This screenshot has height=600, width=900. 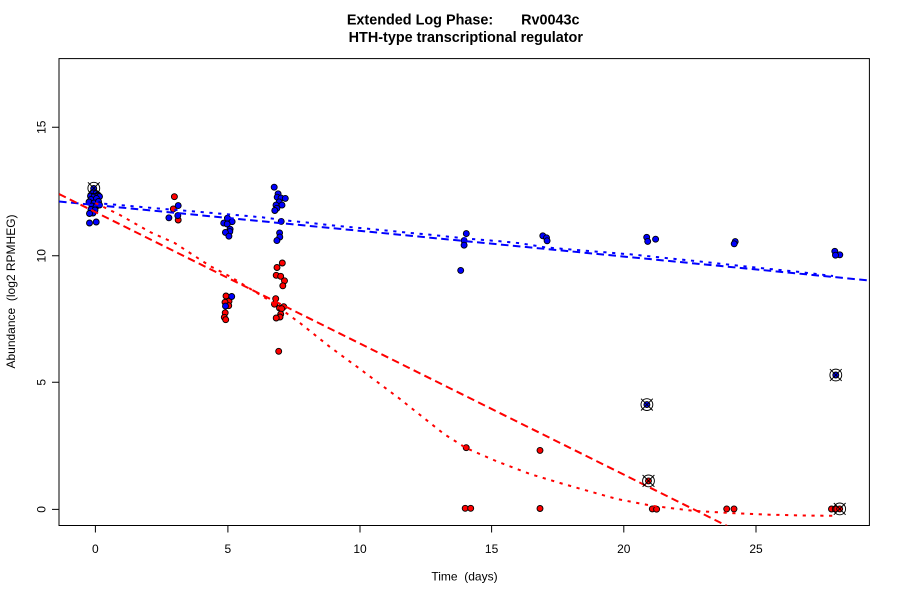 What do you see at coordinates (463, 21) in the screenshot?
I see `svg-text:Extended Log Phase: Rv00: Extended Log Phase: Rv0043c` at bounding box center [463, 21].